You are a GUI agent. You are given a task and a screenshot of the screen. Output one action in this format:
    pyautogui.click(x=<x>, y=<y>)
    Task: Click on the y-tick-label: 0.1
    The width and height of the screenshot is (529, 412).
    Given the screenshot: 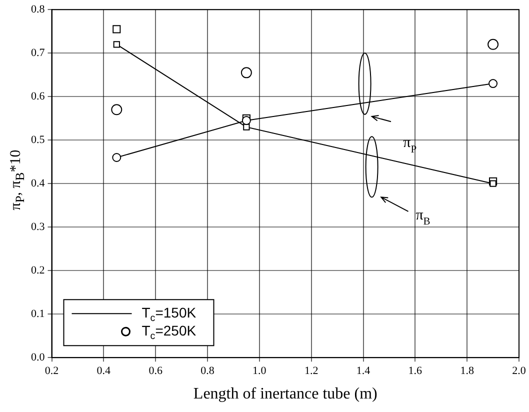 What is the action you would take?
    pyautogui.click(x=38, y=314)
    